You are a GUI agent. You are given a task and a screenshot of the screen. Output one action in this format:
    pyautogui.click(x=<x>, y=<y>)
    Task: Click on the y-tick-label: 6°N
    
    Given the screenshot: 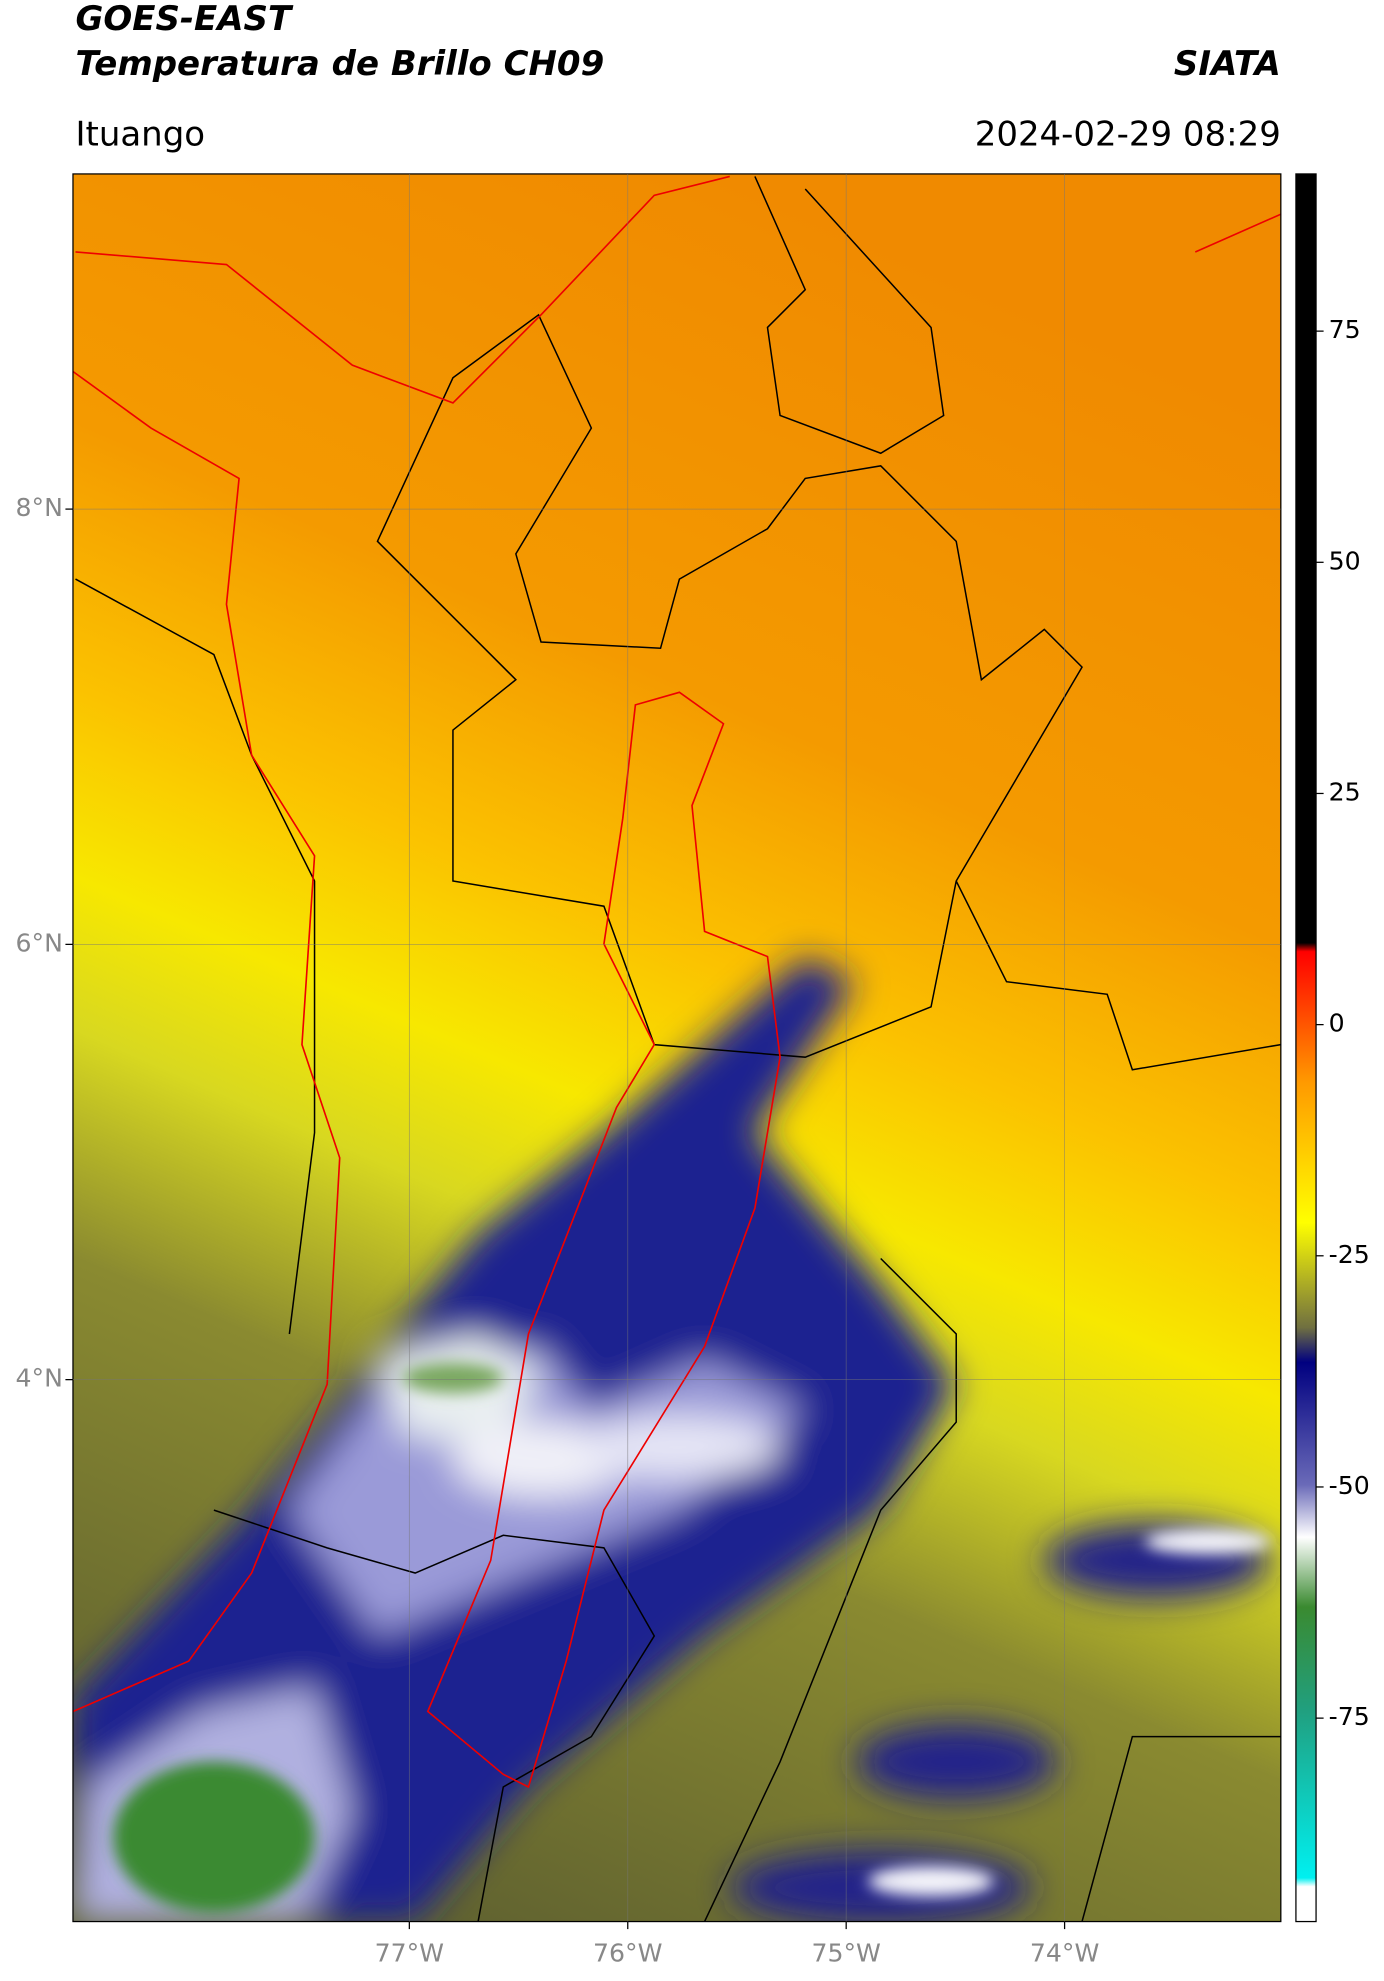 What is the action you would take?
    pyautogui.click(x=39, y=942)
    